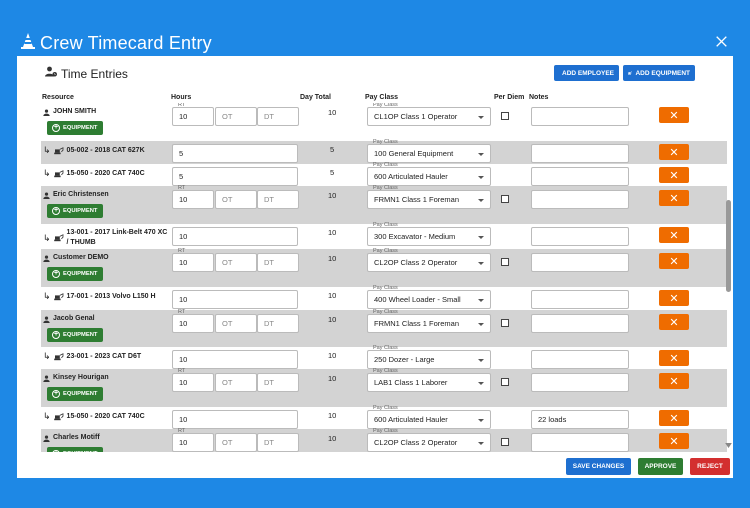 The width and height of the screenshot is (750, 508). What do you see at coordinates (586, 73) in the screenshot?
I see `add-employee-button: ADD EMPLOYEE` at bounding box center [586, 73].